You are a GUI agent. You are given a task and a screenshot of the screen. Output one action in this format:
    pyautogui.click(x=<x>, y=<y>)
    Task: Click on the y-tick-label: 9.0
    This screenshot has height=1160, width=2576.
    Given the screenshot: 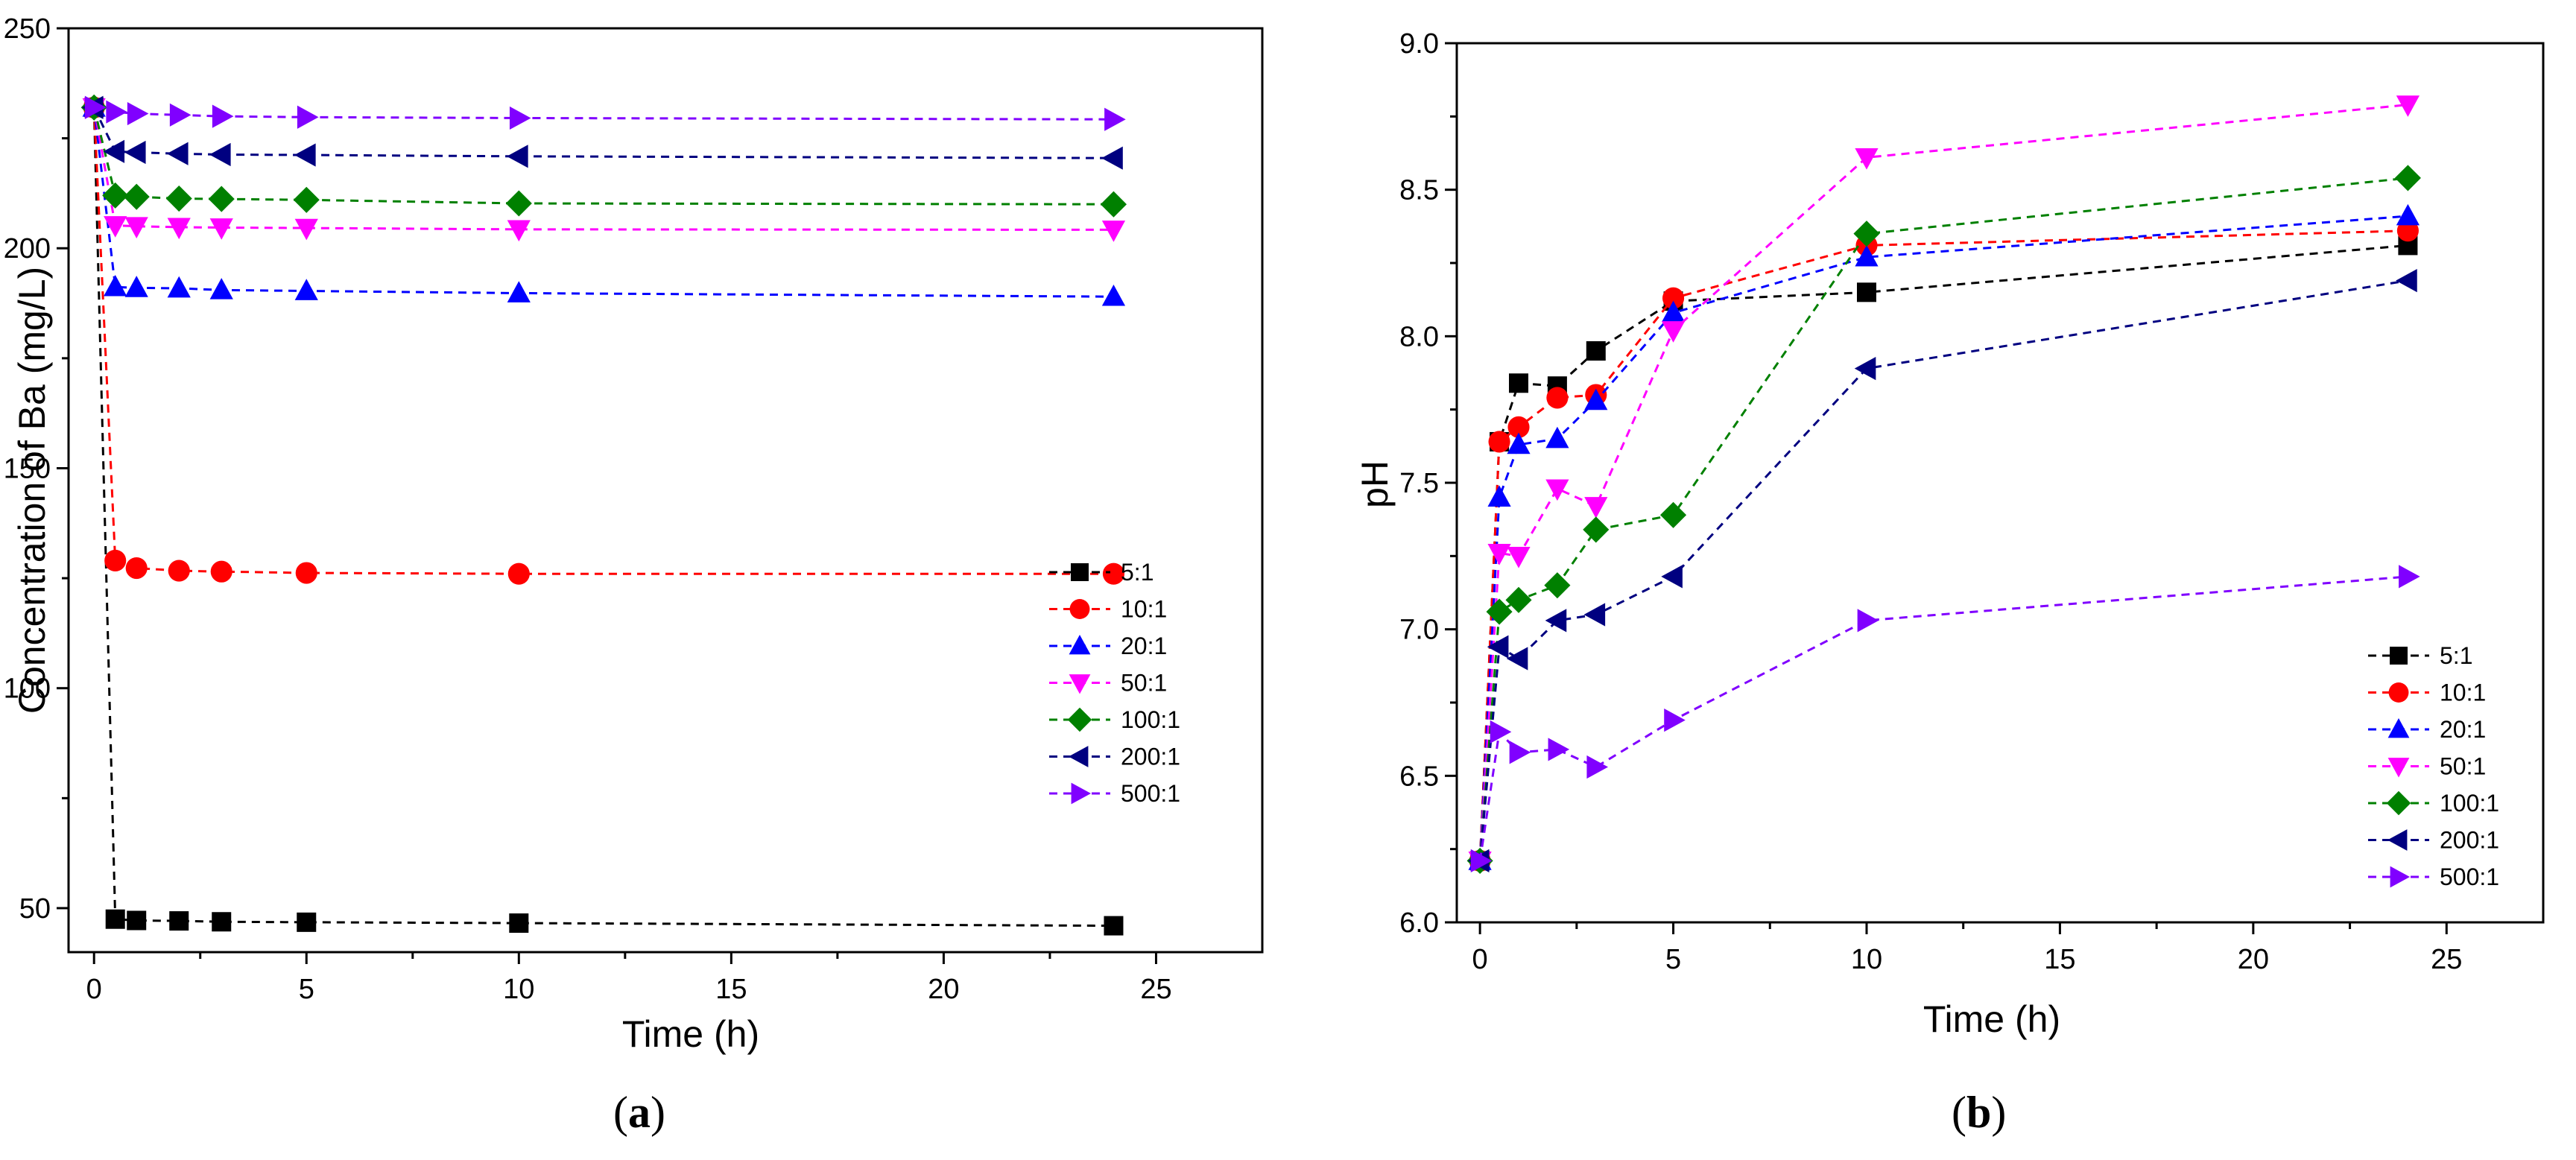 What is the action you would take?
    pyautogui.click(x=1419, y=44)
    